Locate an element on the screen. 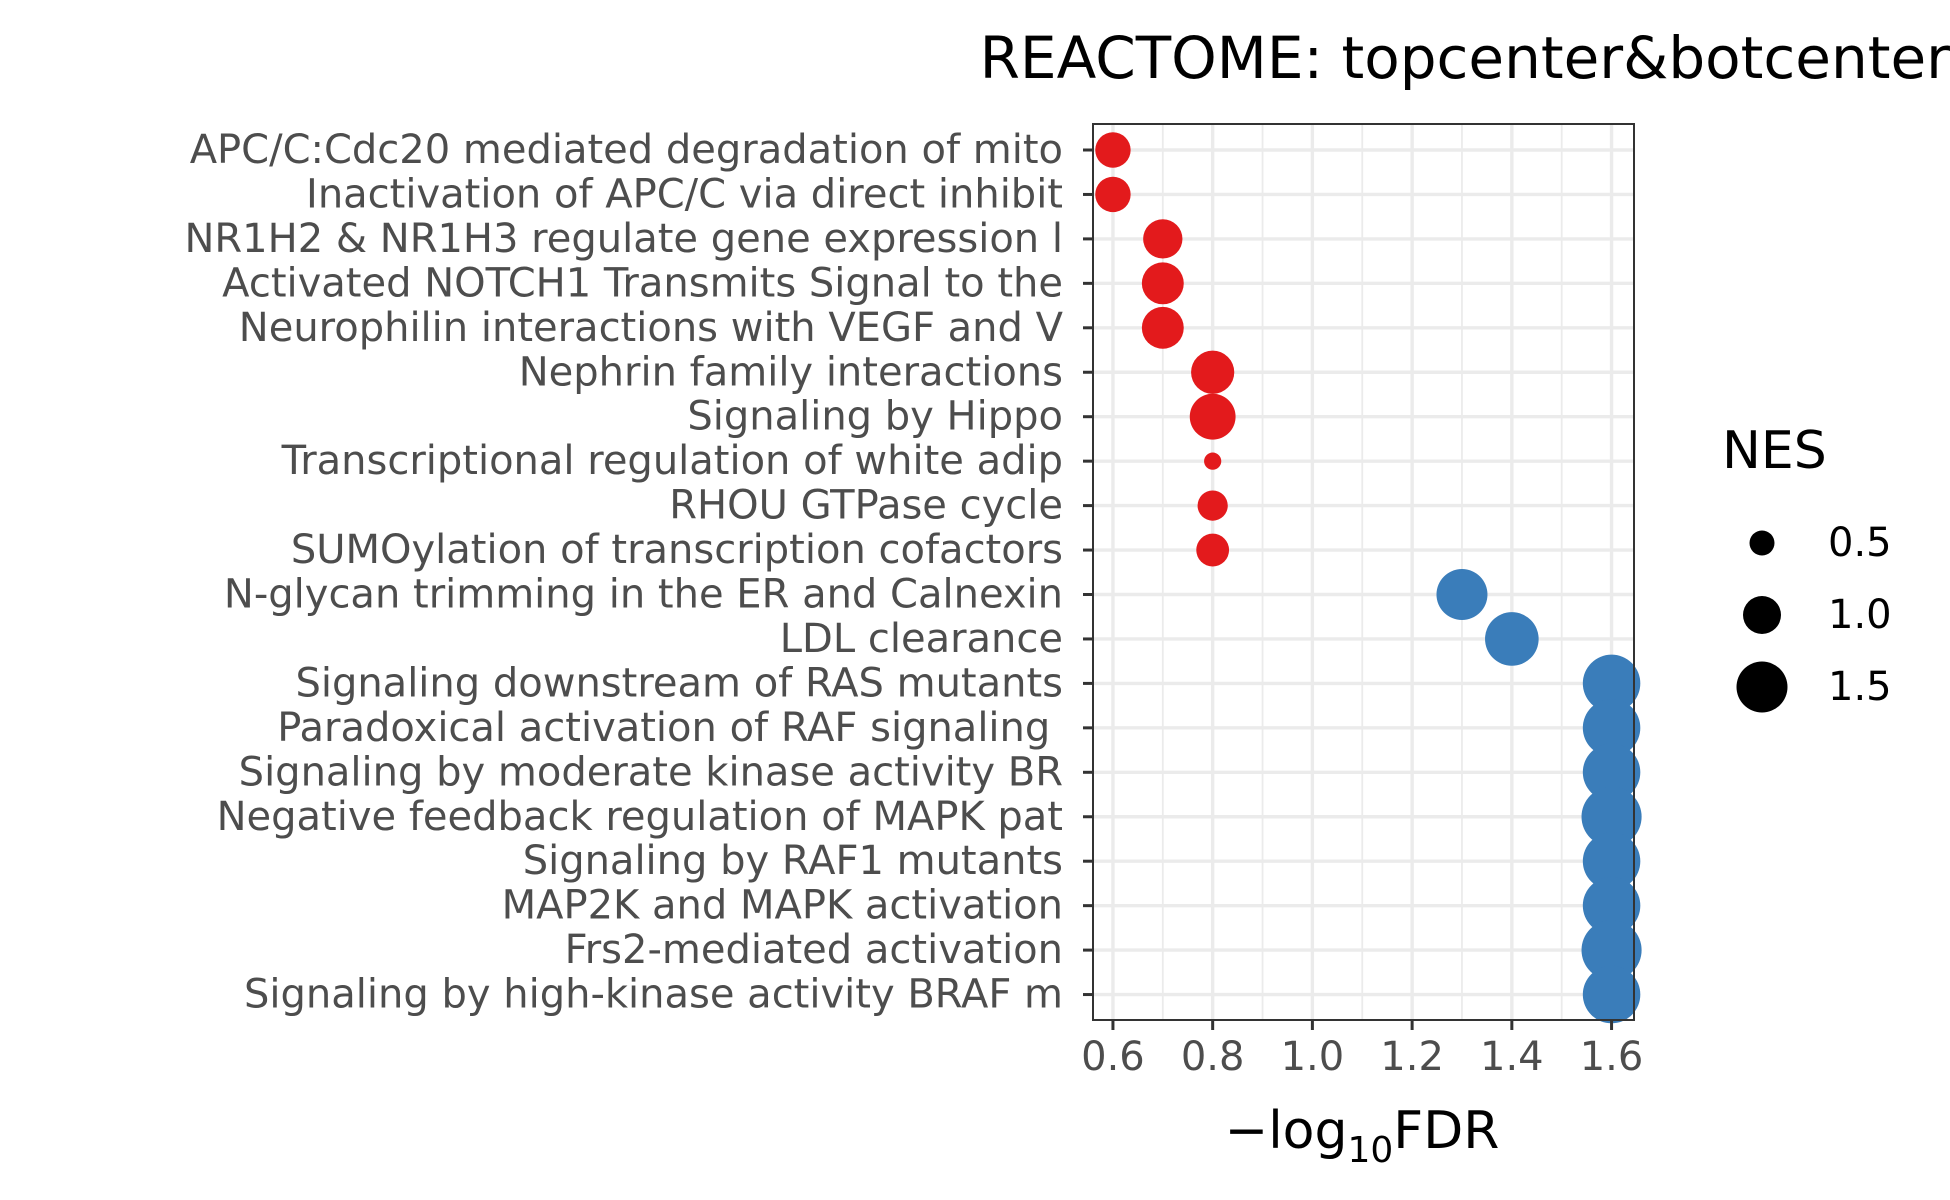 The width and height of the screenshot is (1950, 1200). legend-label: 0.5 is located at coordinates (1860, 543).